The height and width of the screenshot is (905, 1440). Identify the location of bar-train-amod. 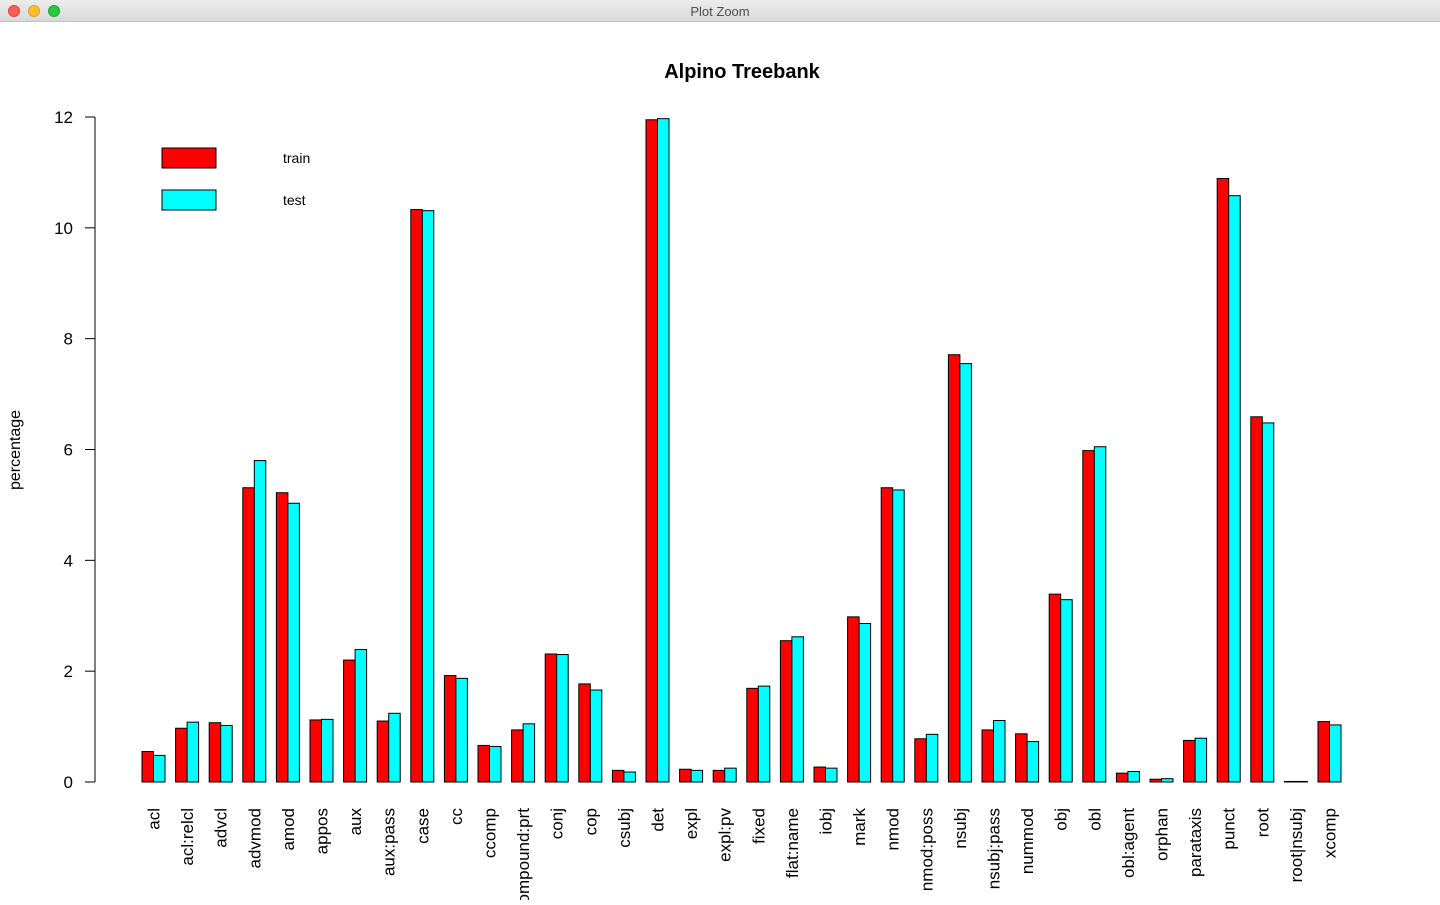
(282, 637).